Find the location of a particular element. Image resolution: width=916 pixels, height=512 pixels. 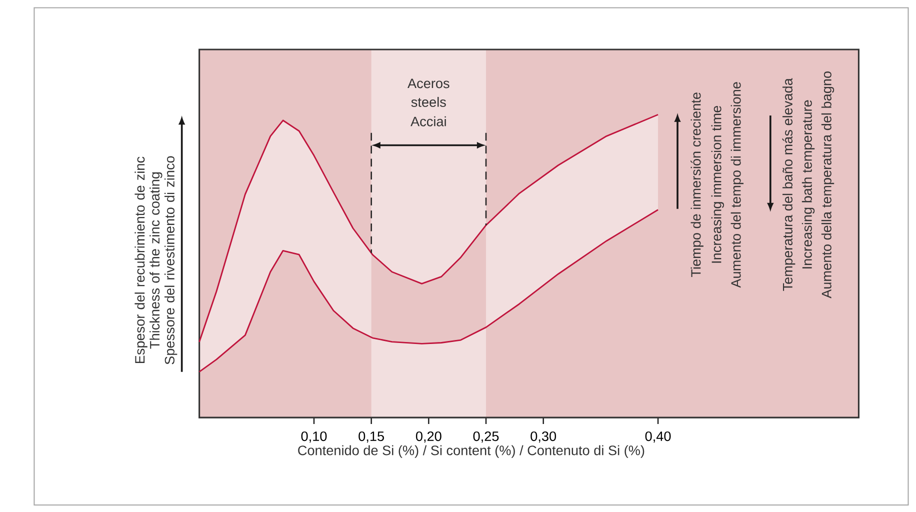

x-tick-label: 0,15 is located at coordinates (371, 437).